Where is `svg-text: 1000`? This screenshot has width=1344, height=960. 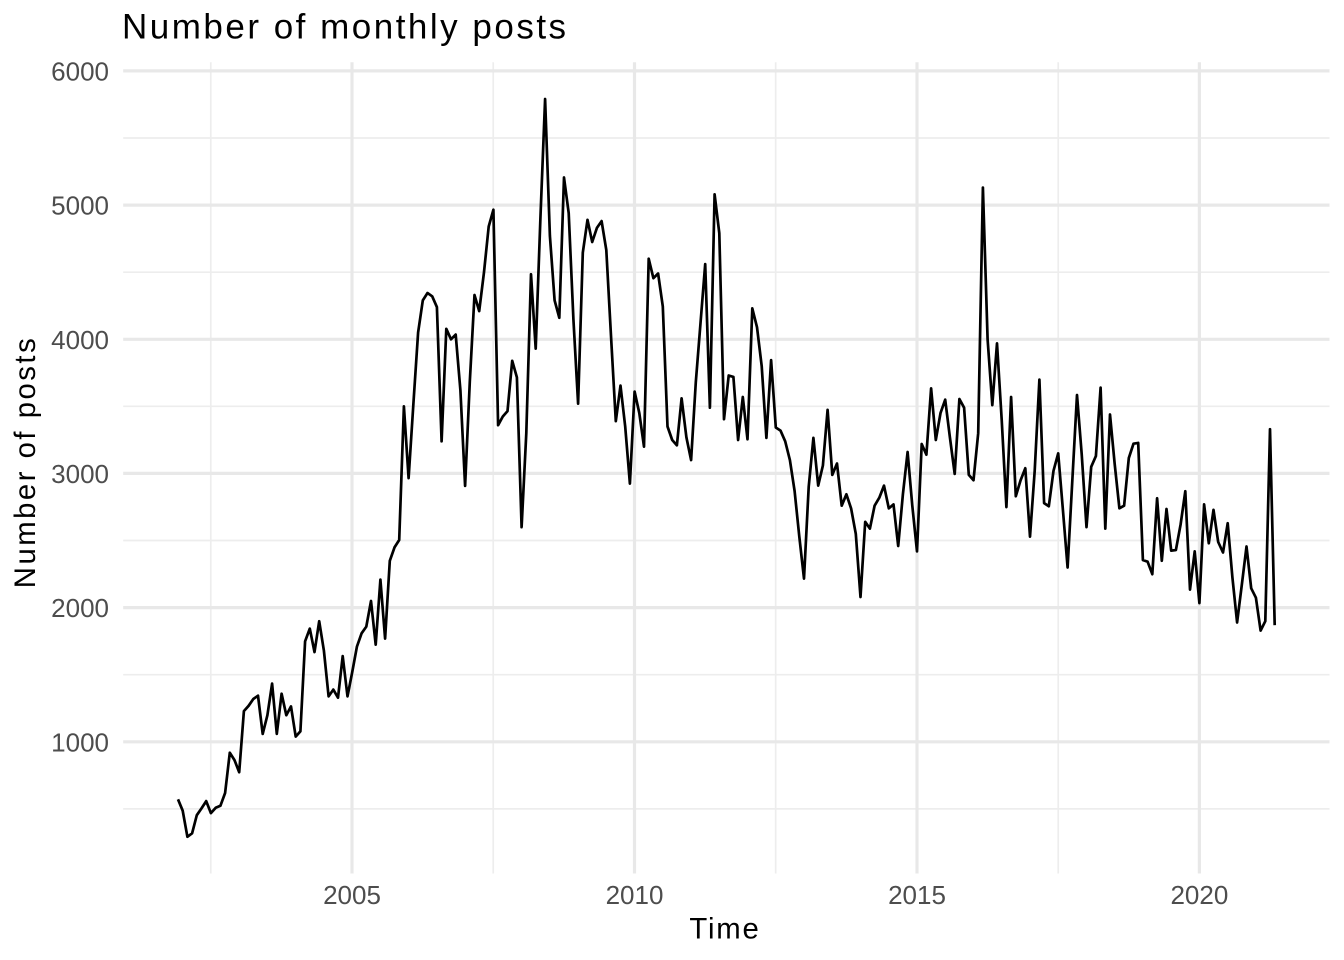
svg-text: 1000 is located at coordinates (80, 742).